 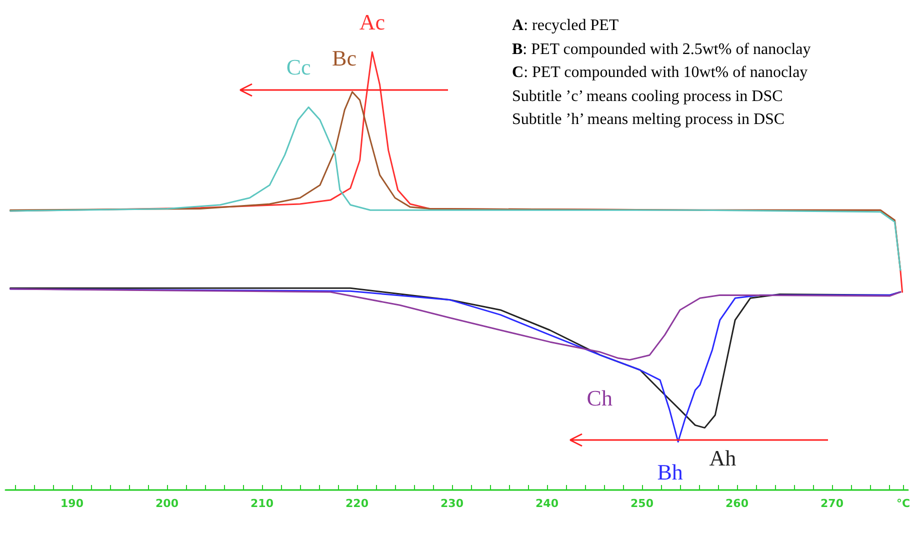 What do you see at coordinates (832, 503) in the screenshot?
I see `x-tick-label: 270` at bounding box center [832, 503].